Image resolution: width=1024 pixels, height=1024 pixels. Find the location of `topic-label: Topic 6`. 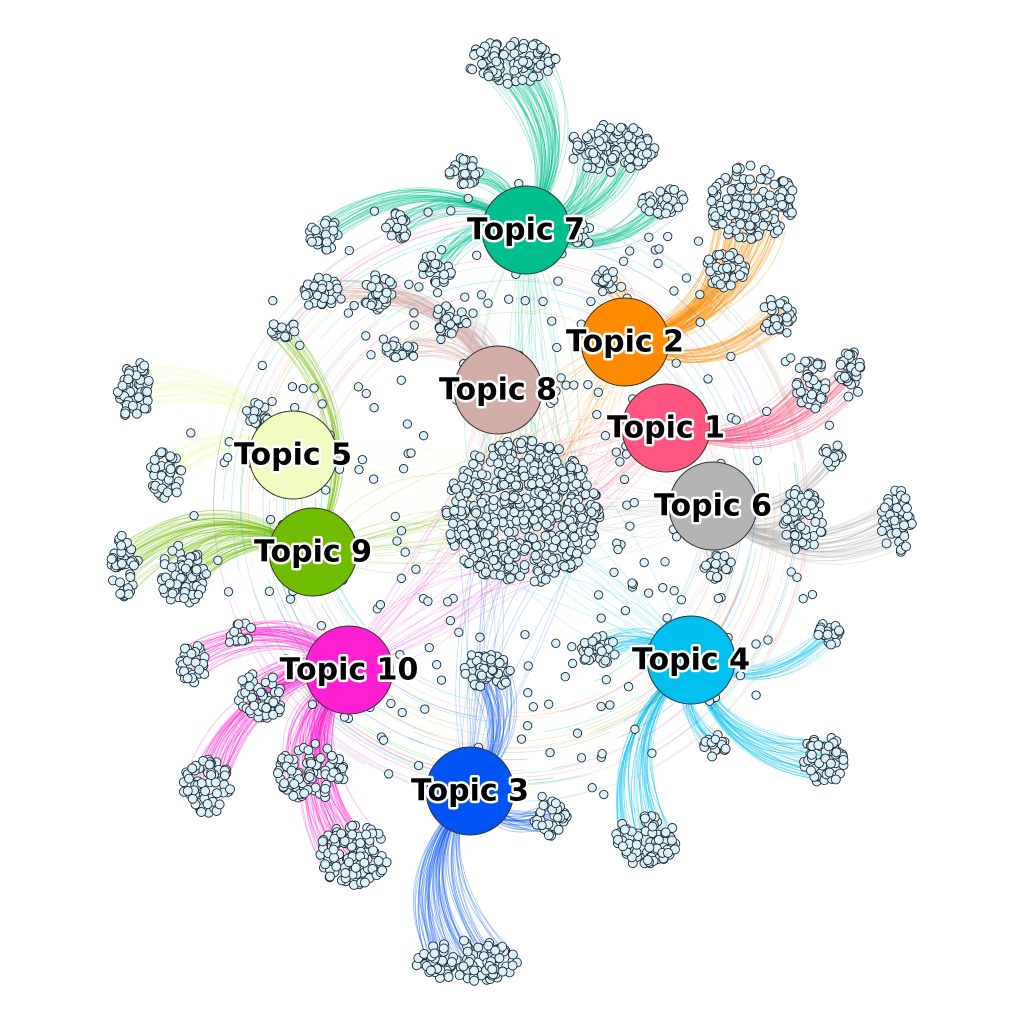

topic-label: Topic 6 is located at coordinates (713, 506).